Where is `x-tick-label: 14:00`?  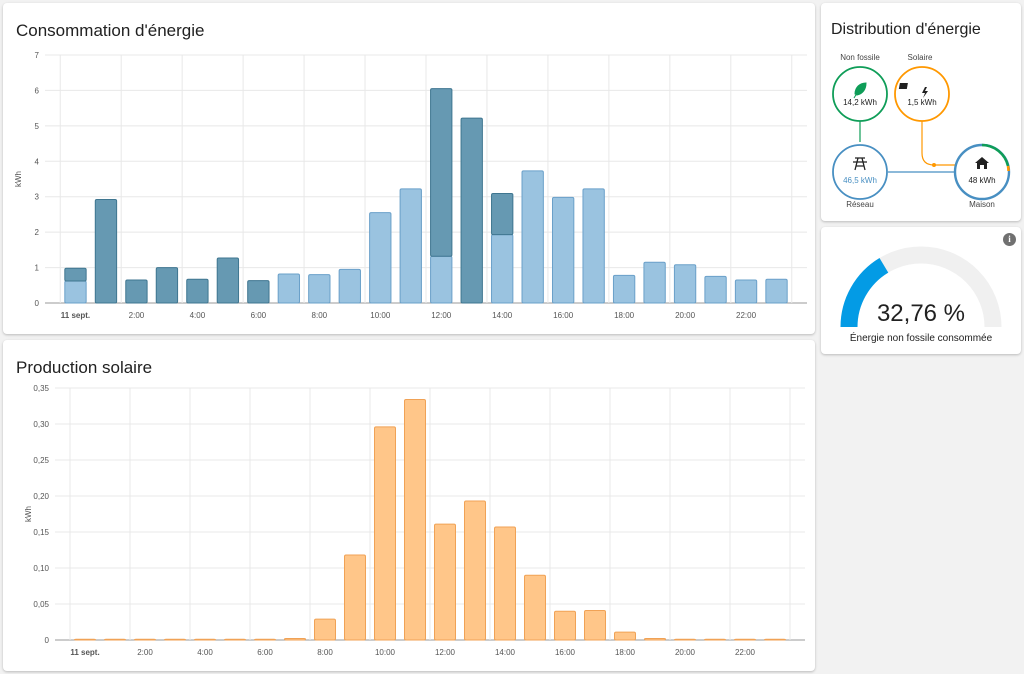
x-tick-label: 14:00 is located at coordinates (505, 652).